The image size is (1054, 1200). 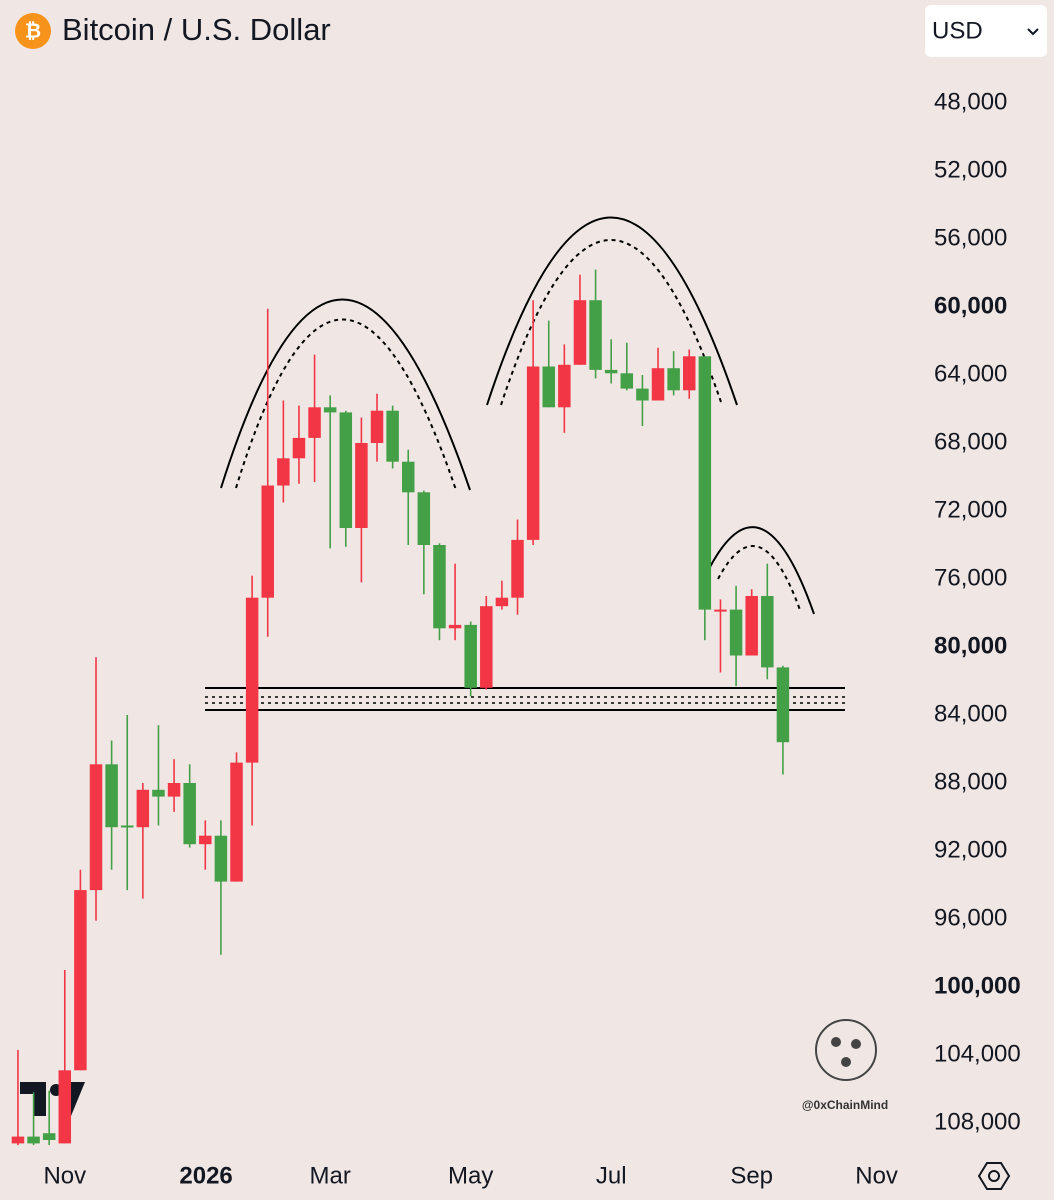 What do you see at coordinates (970, 441) in the screenshot?
I see `y-tick-label: 68,000` at bounding box center [970, 441].